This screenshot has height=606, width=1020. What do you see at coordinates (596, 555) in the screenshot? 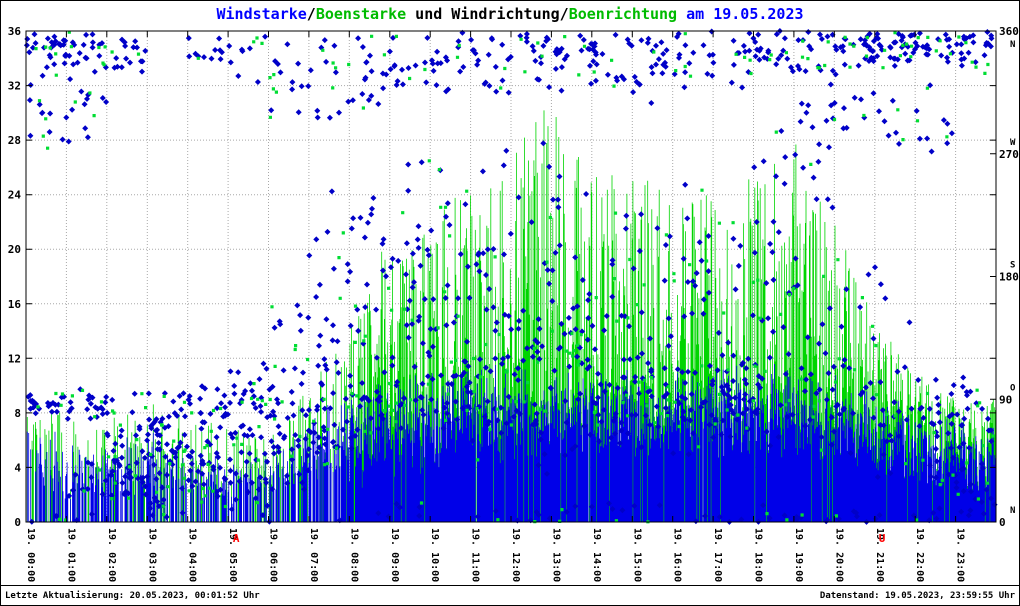
I see `x-tick-label: 19. 14:00` at bounding box center [596, 555].